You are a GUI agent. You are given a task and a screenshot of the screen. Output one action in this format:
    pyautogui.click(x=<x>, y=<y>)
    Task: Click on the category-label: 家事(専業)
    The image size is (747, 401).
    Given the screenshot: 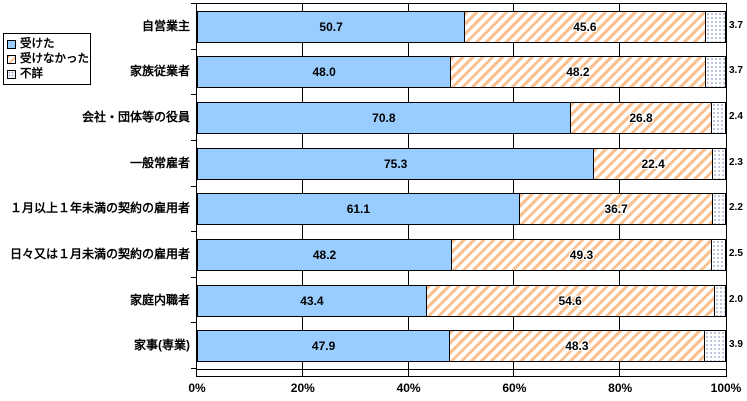 What is the action you would take?
    pyautogui.click(x=162, y=345)
    